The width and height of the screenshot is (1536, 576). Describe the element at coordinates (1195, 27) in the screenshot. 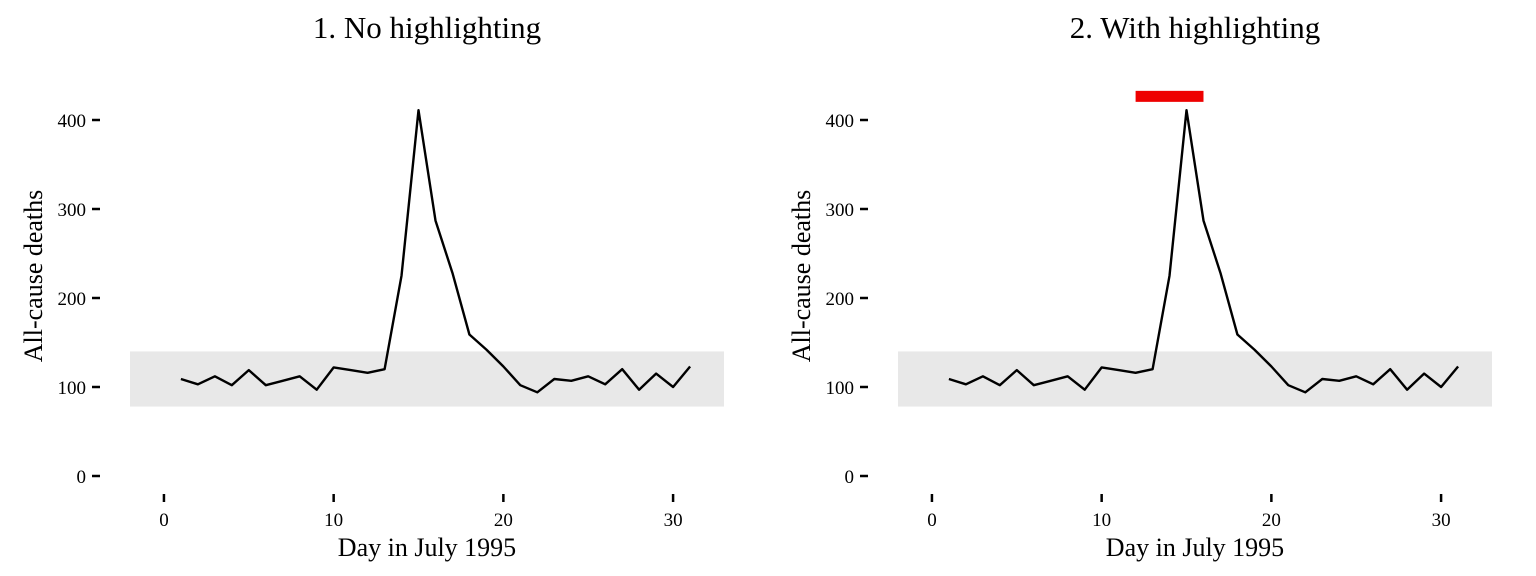

I see `chart-title: 2. With highlighting` at that location.